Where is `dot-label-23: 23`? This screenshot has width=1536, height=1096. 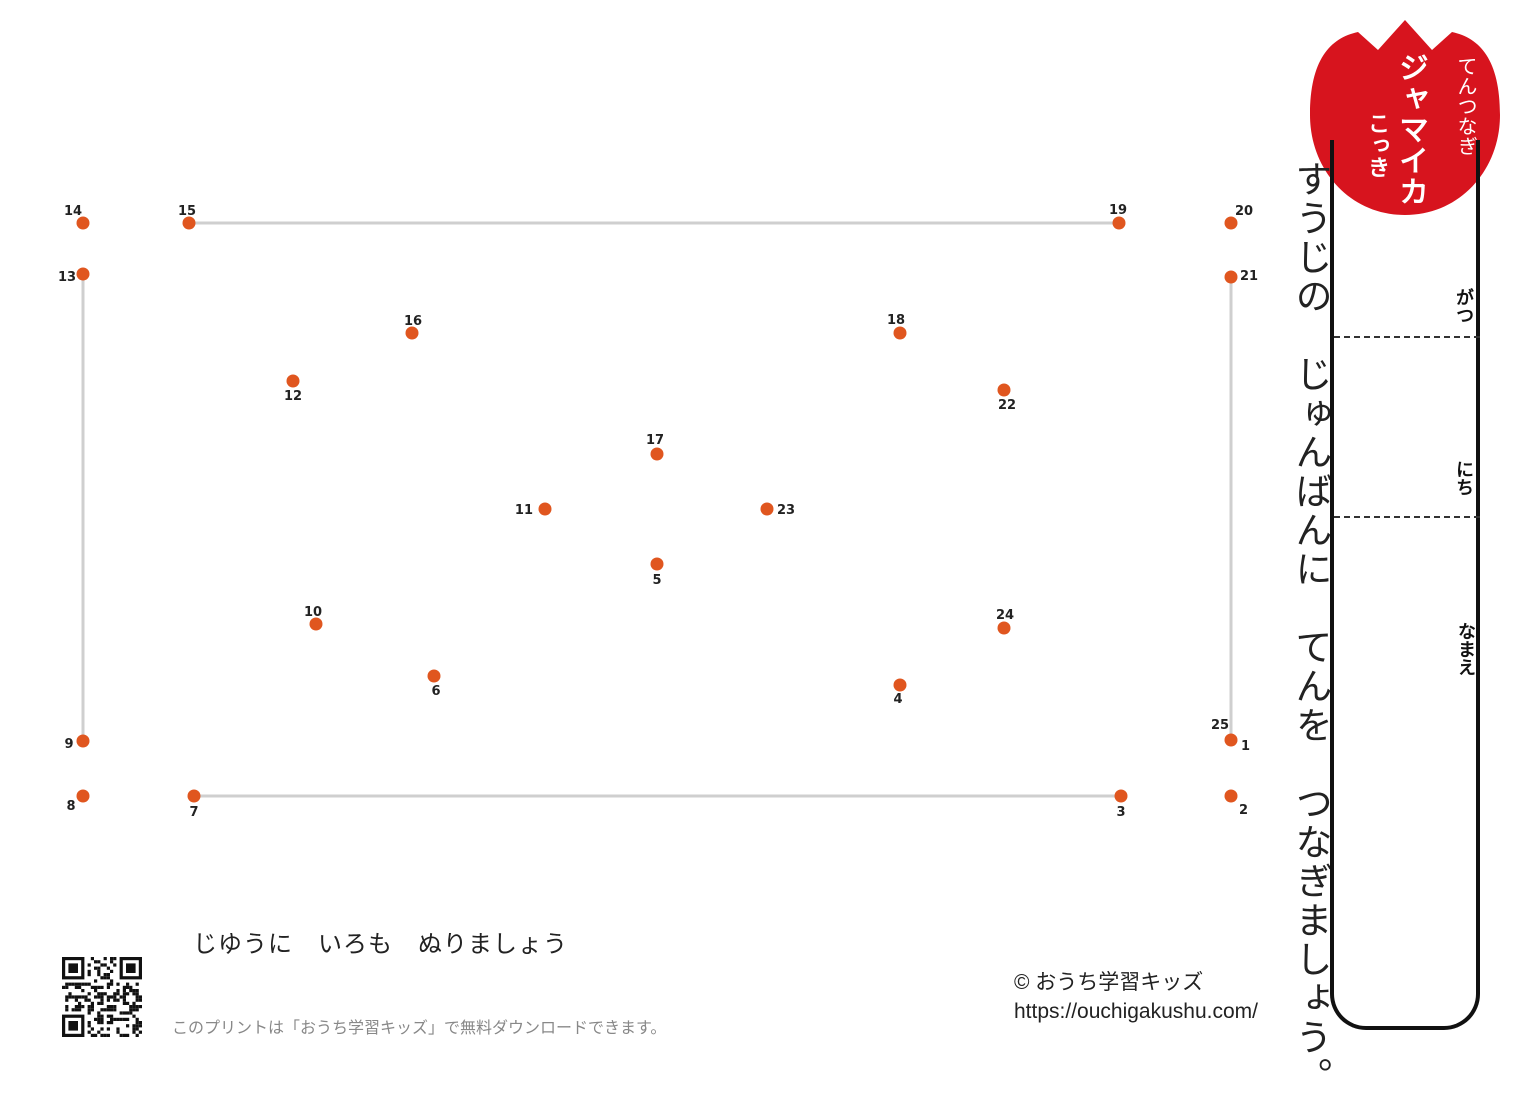
dot-label-23: 23 is located at coordinates (786, 510).